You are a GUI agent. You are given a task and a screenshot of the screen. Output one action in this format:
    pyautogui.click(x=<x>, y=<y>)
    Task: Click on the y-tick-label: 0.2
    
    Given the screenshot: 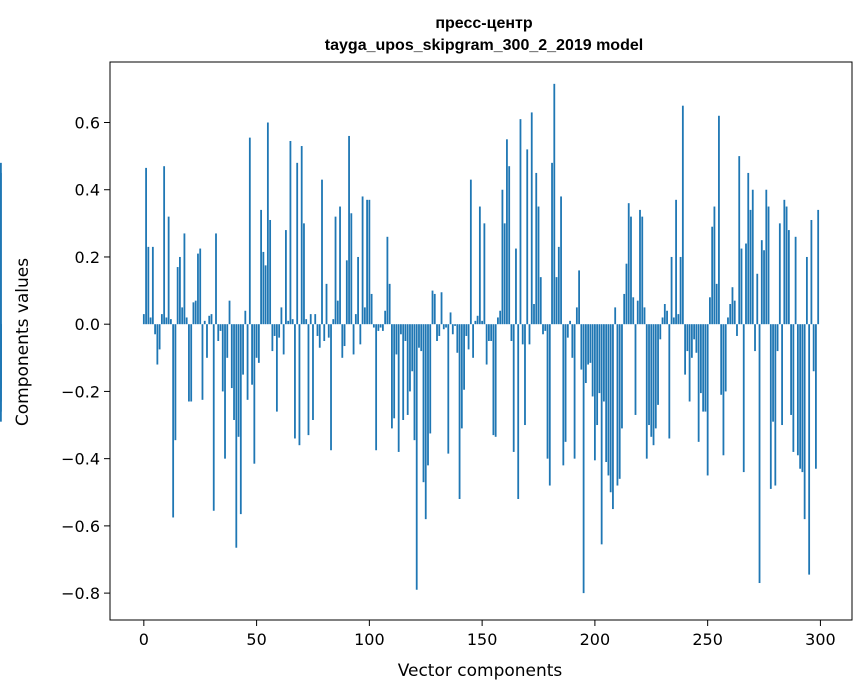 What is the action you would take?
    pyautogui.click(x=87, y=257)
    